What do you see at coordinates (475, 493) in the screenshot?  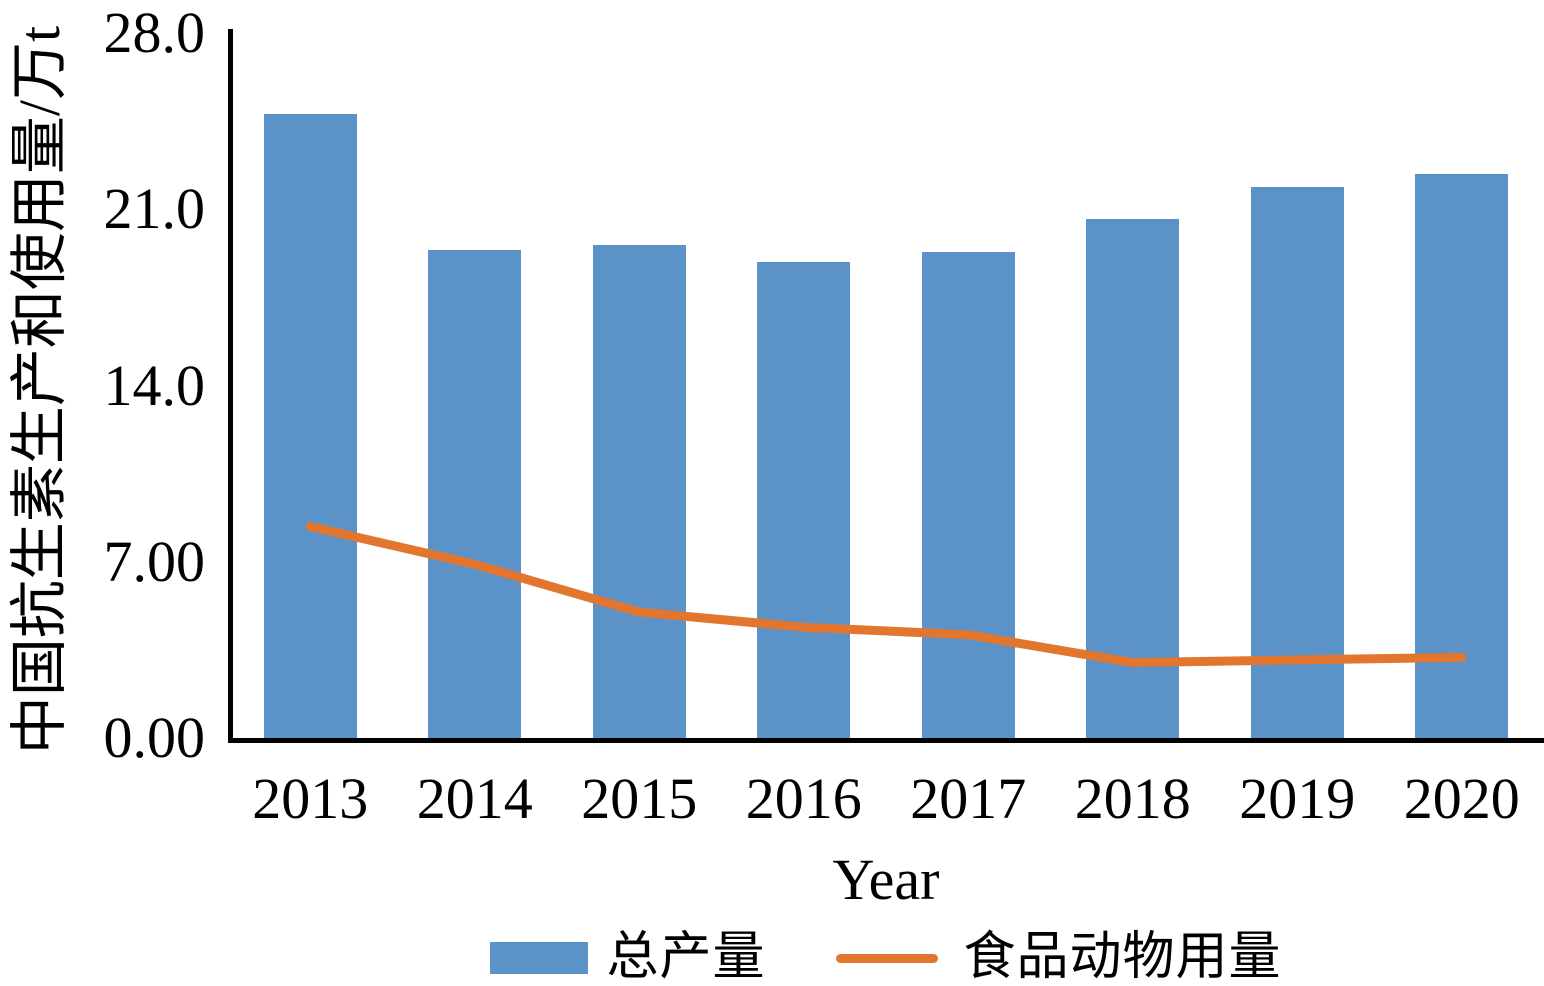 I see `bar-2014` at bounding box center [475, 493].